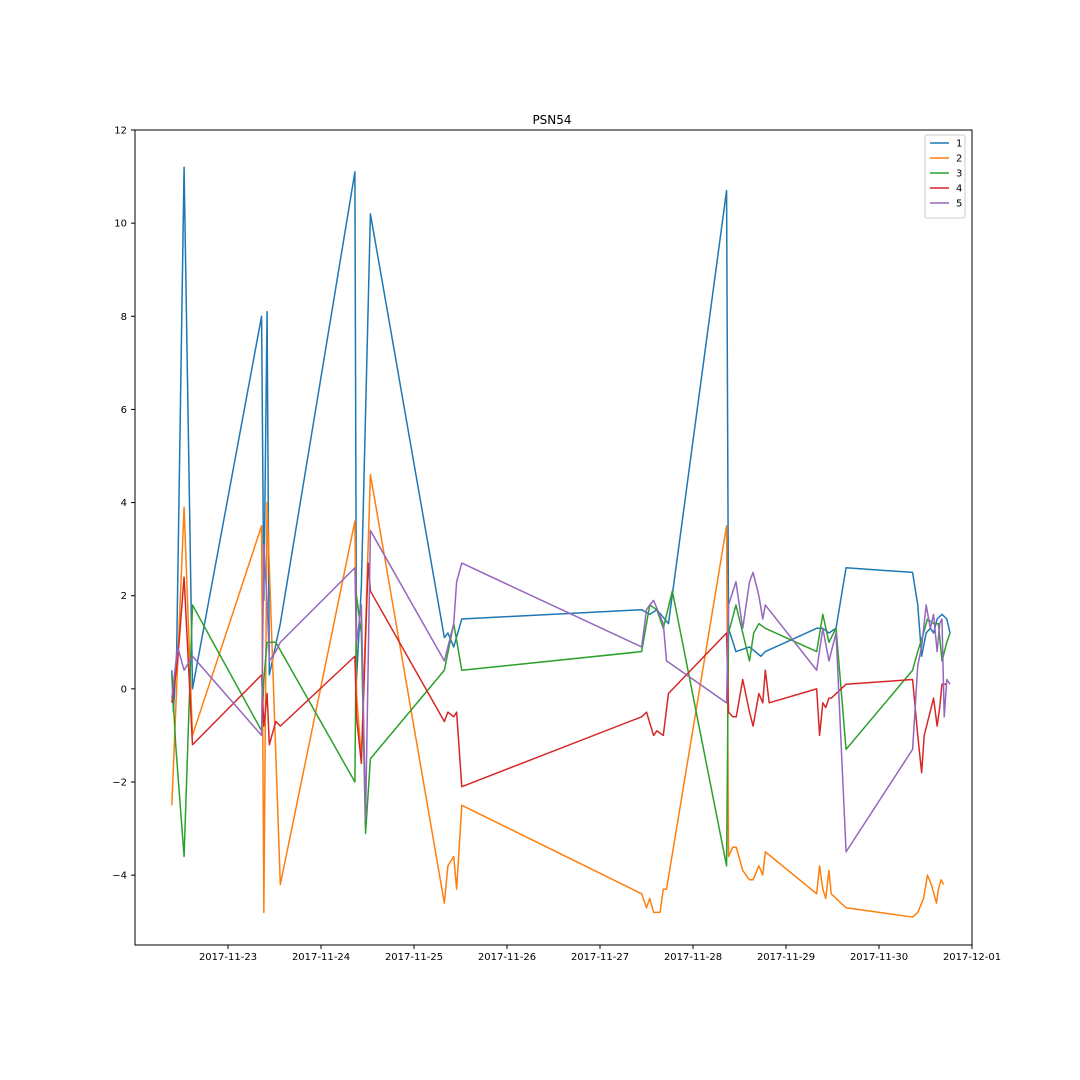 The image size is (1080, 1080). What do you see at coordinates (879, 957) in the screenshot?
I see `x-tick-label: 2017-11-30` at bounding box center [879, 957].